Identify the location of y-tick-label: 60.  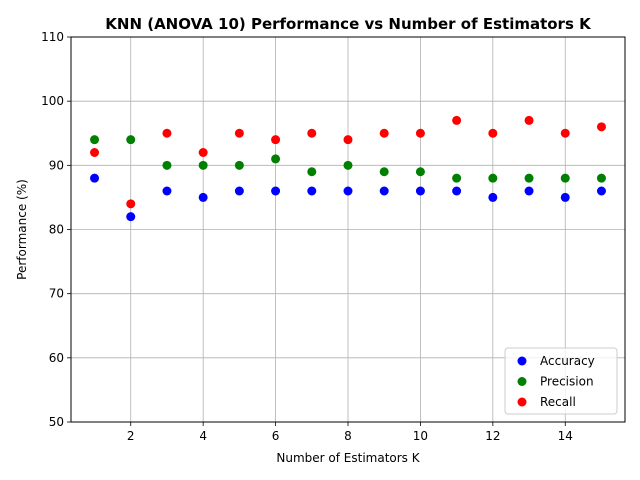
(56, 358).